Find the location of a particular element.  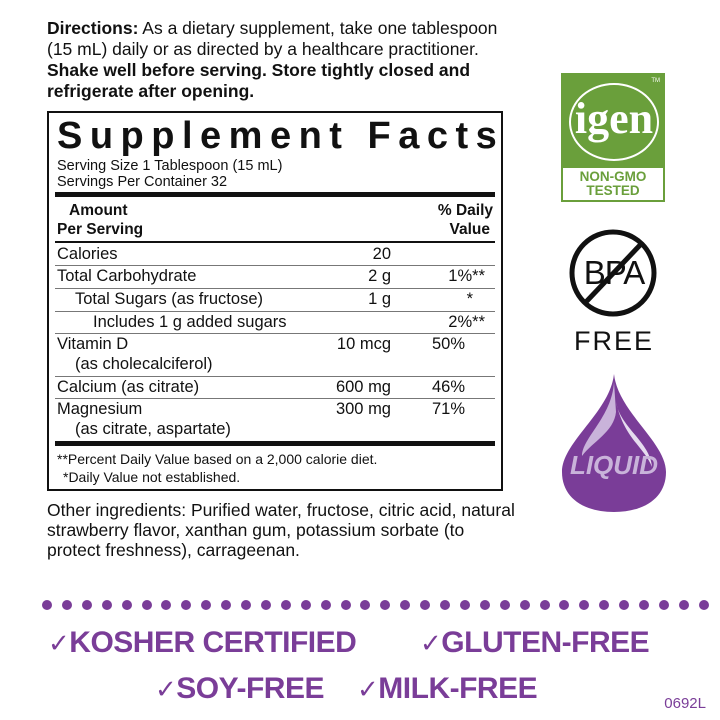

claim-gluten-free: ✓GLUTEN-FREE is located at coordinates (535, 642).